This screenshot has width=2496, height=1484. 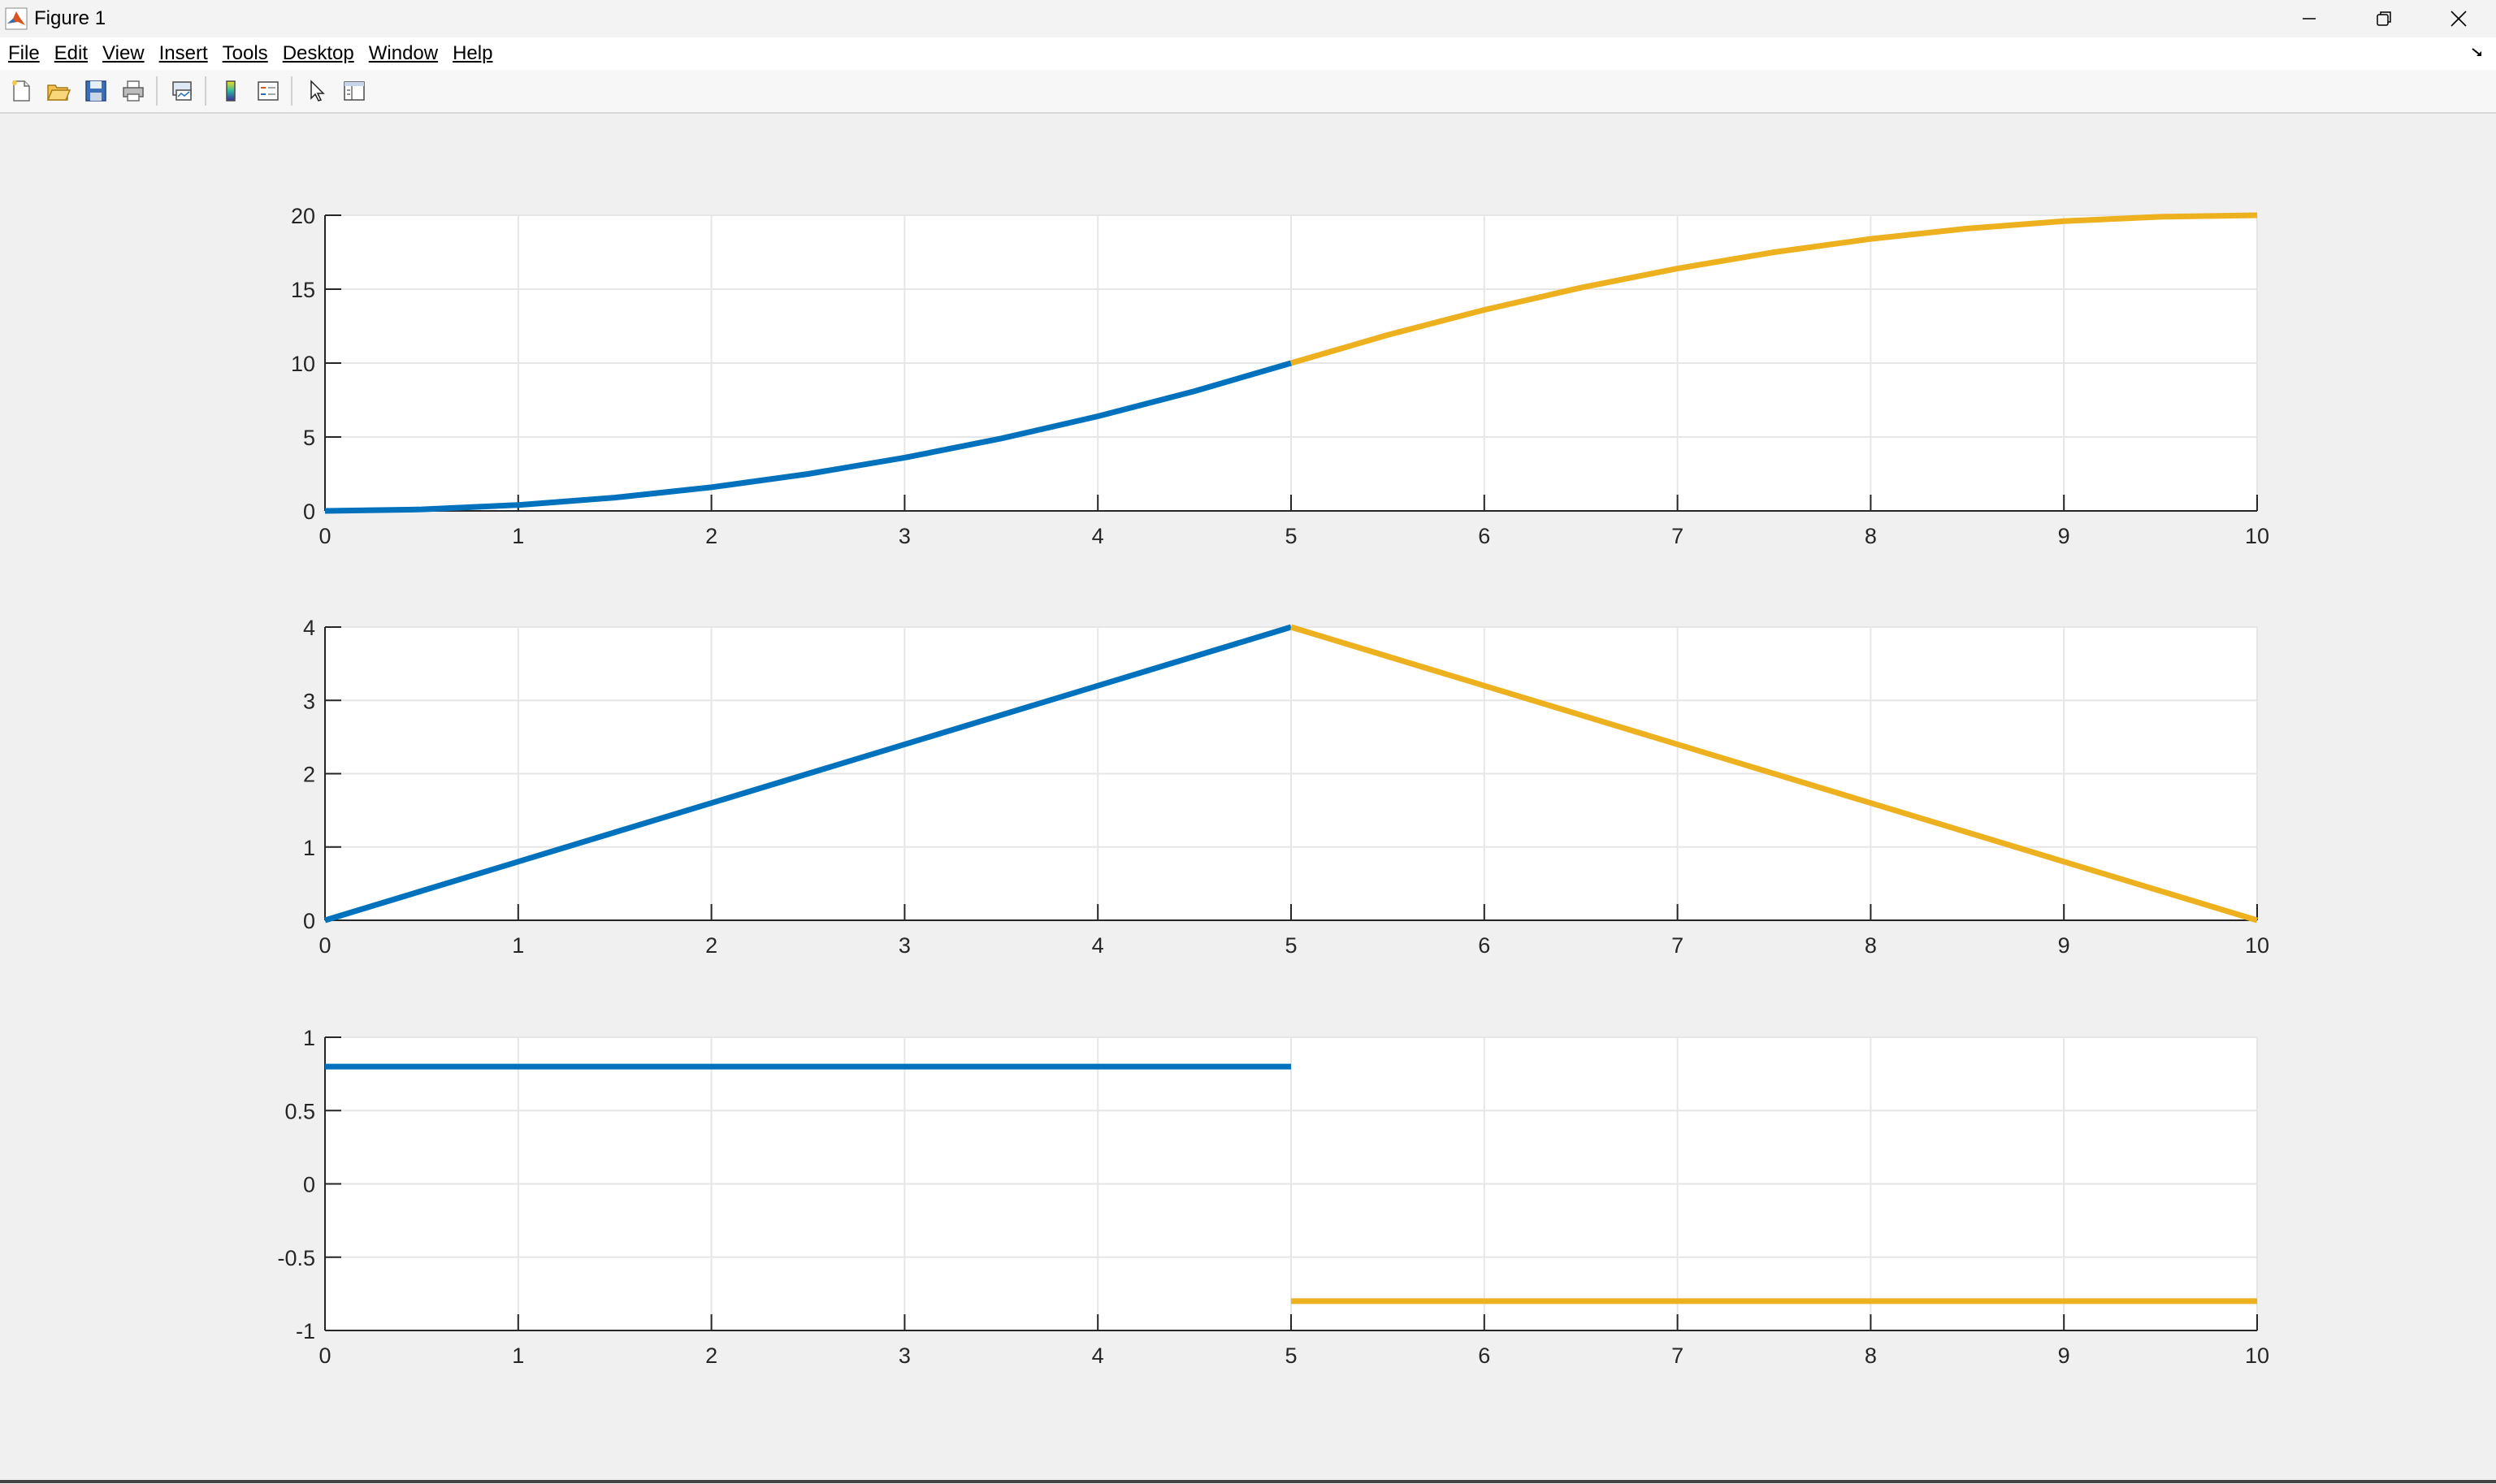 I want to click on menu-file: File, so click(x=24, y=53).